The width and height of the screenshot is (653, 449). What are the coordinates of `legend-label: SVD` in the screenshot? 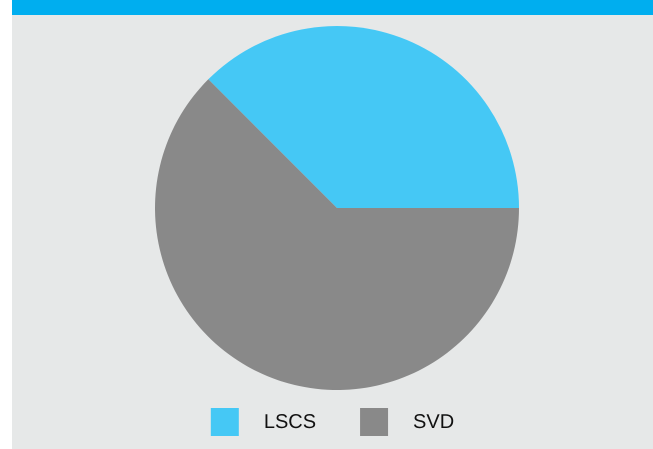 It's located at (433, 422).